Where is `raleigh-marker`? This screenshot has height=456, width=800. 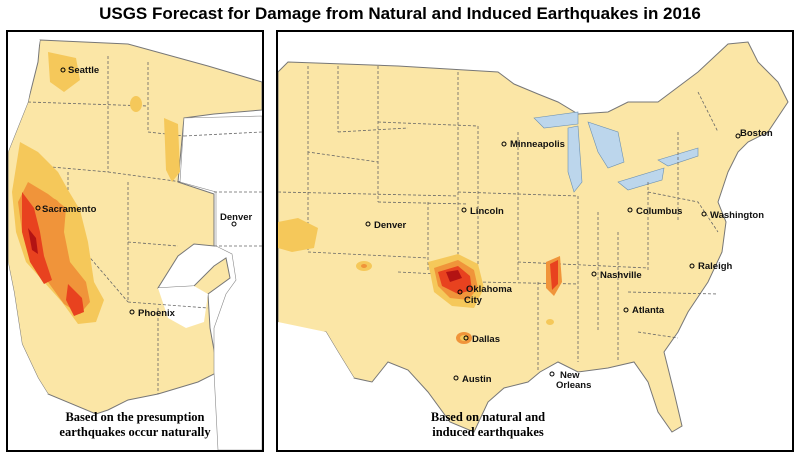 raleigh-marker is located at coordinates (692, 266).